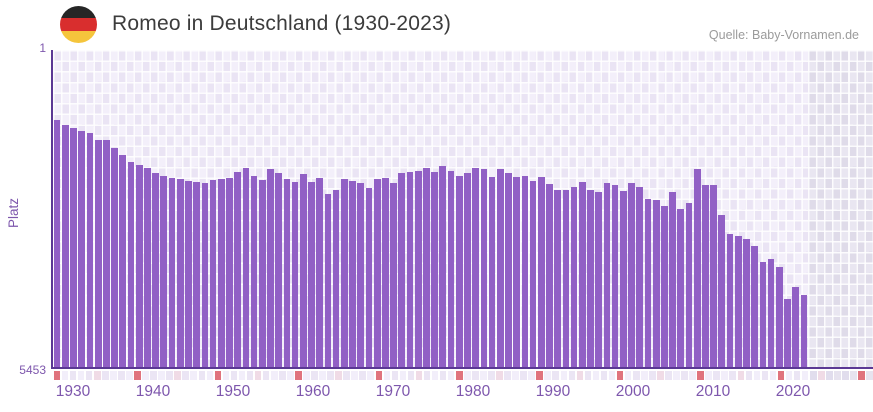 This screenshot has height=412, width=873. Describe the element at coordinates (13, 213) in the screenshot. I see `y-axis-label: Platz` at that location.